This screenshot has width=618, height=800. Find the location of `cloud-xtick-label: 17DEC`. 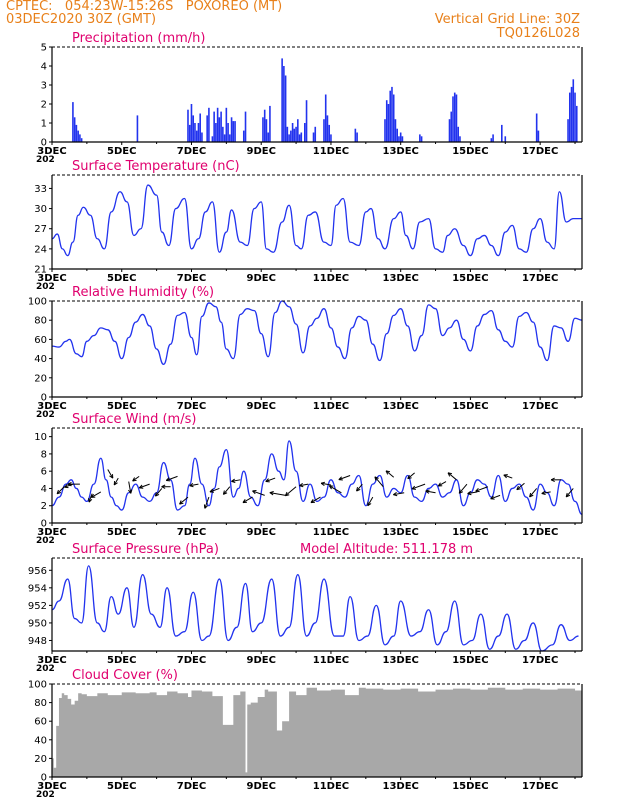

cloud-xtick-label: 17DEC is located at coordinates (540, 786).